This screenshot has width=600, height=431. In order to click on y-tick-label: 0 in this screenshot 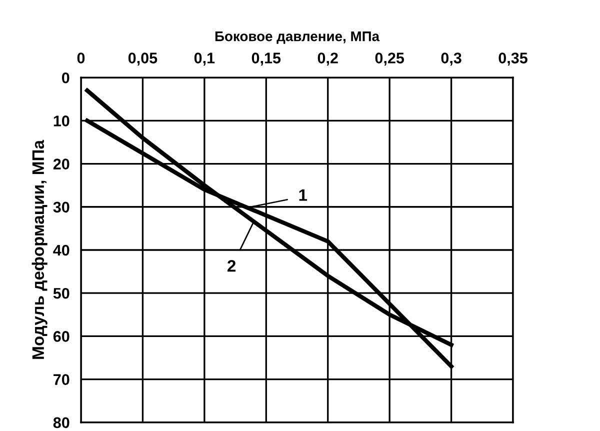, I will do `click(66, 78)`.